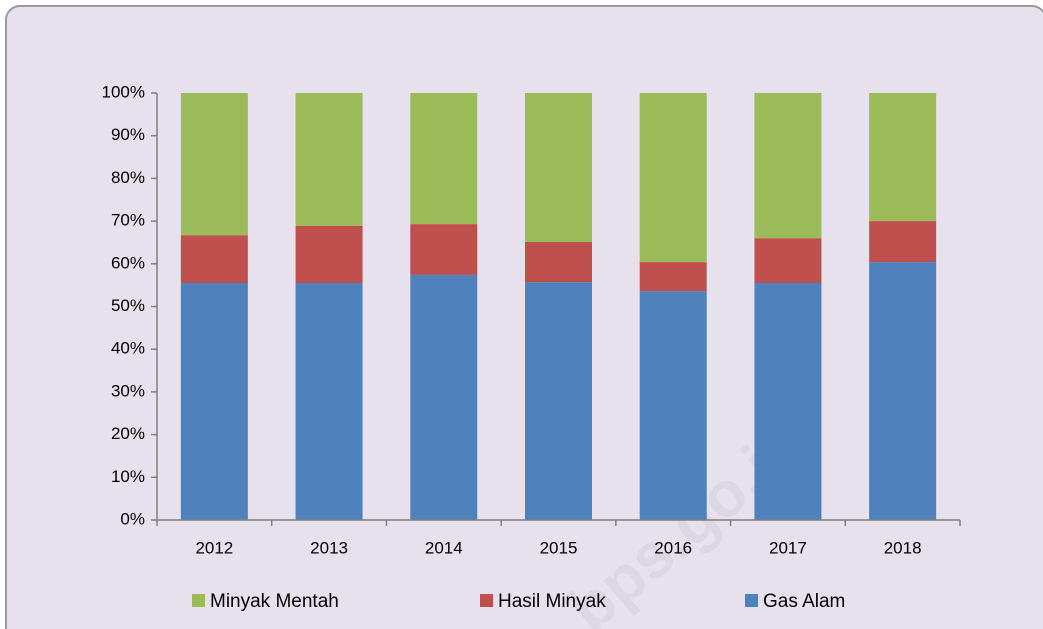 Image resolution: width=1043 pixels, height=629 pixels. I want to click on x-tick-label: 2013, so click(329, 547).